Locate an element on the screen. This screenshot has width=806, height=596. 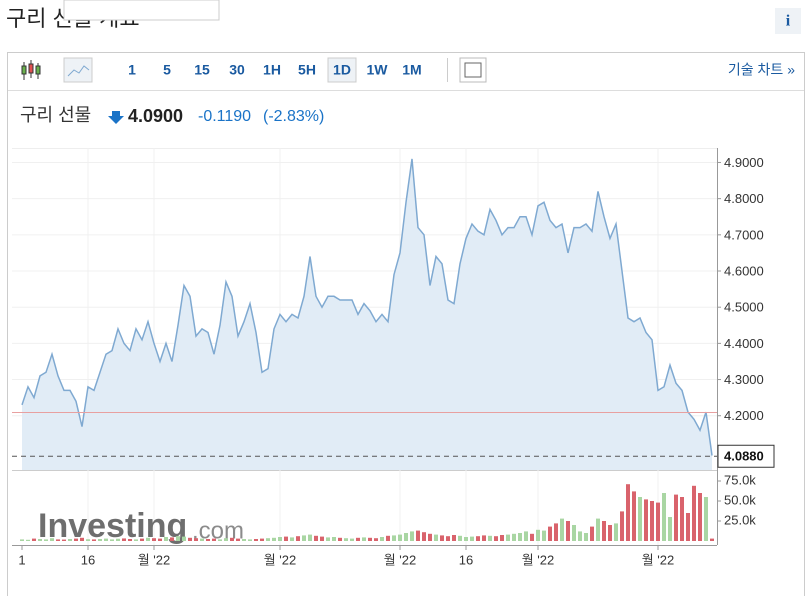
interval: 1M is located at coordinates (411, 70).